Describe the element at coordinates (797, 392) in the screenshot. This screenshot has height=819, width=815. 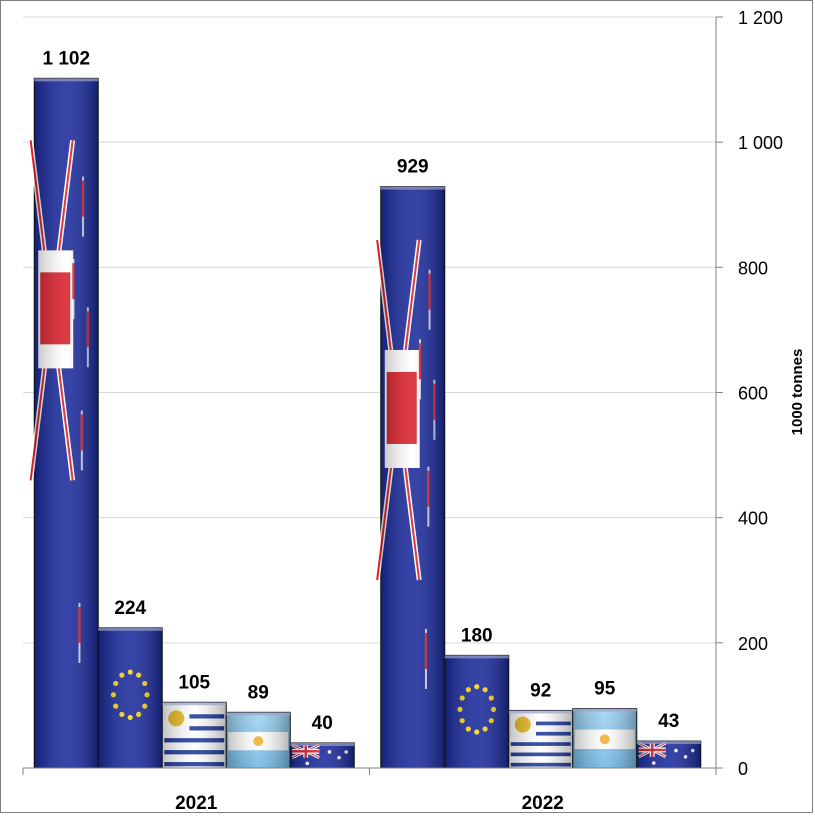
I see `y-axis-title: 1000 tonnes` at that location.